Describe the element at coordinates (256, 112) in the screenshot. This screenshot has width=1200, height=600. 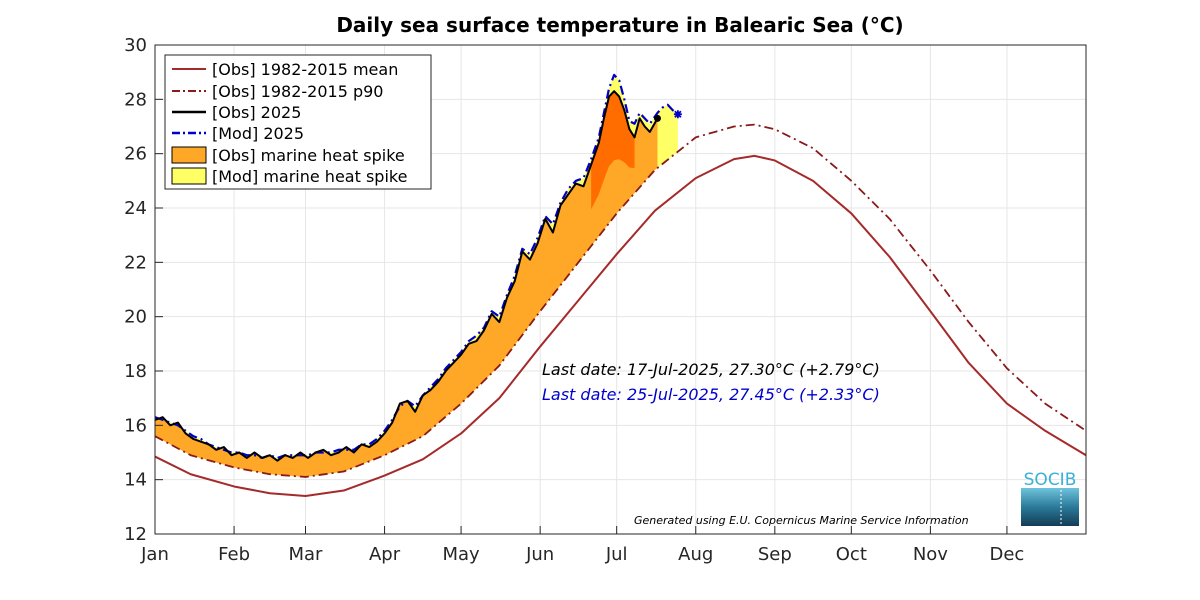
I see `legend-label-obs-2025: [Obs] 2025` at that location.